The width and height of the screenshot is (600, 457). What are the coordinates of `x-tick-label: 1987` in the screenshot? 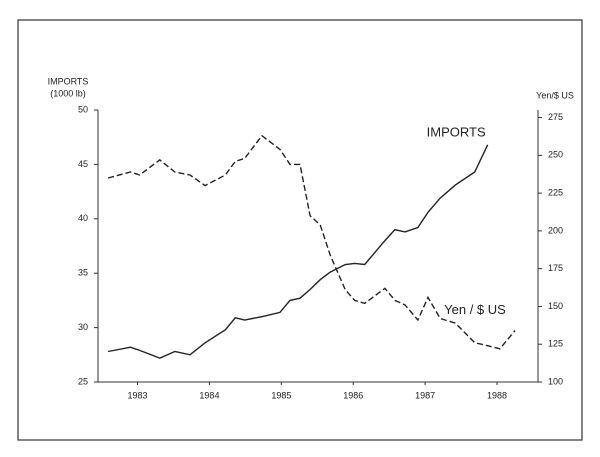 It's located at (425, 395).